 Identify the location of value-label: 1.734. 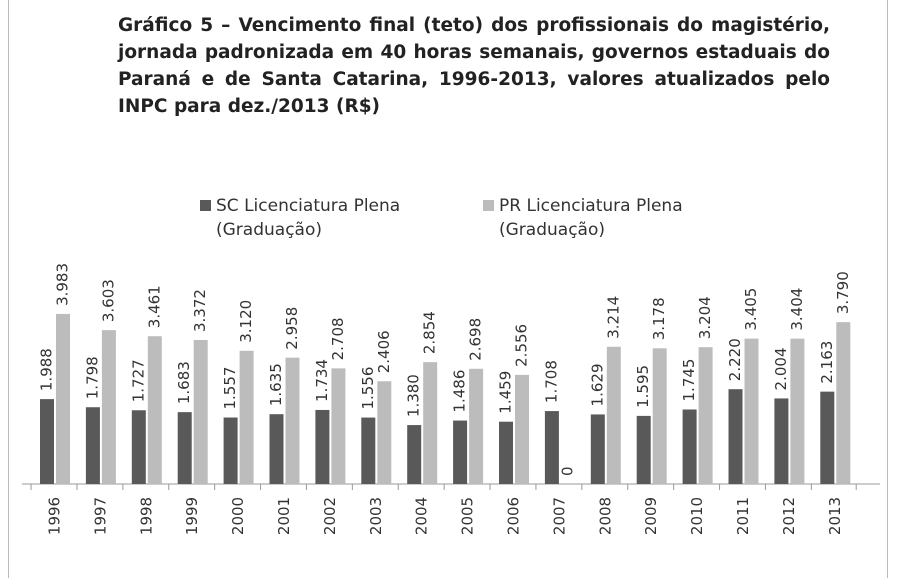
(322, 380).